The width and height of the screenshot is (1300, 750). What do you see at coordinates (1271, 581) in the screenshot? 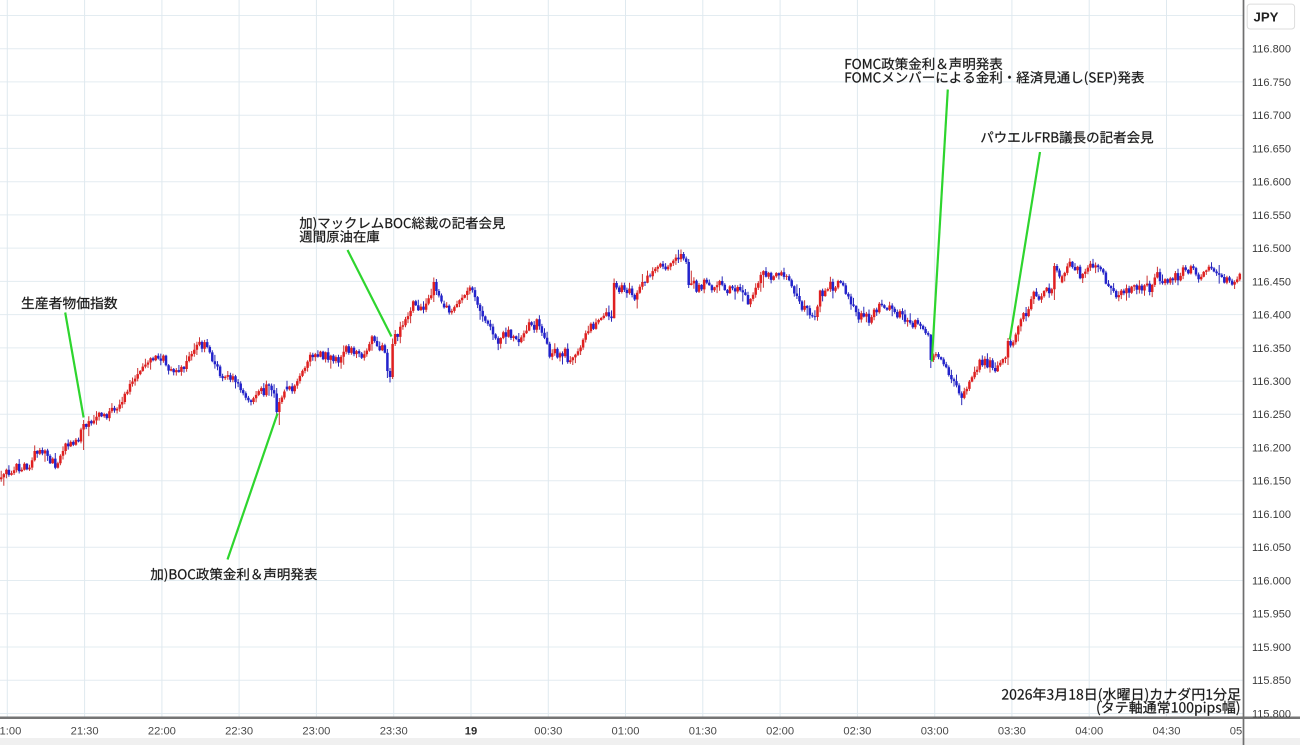
I see `svg-text: 116.000` at bounding box center [1271, 581].